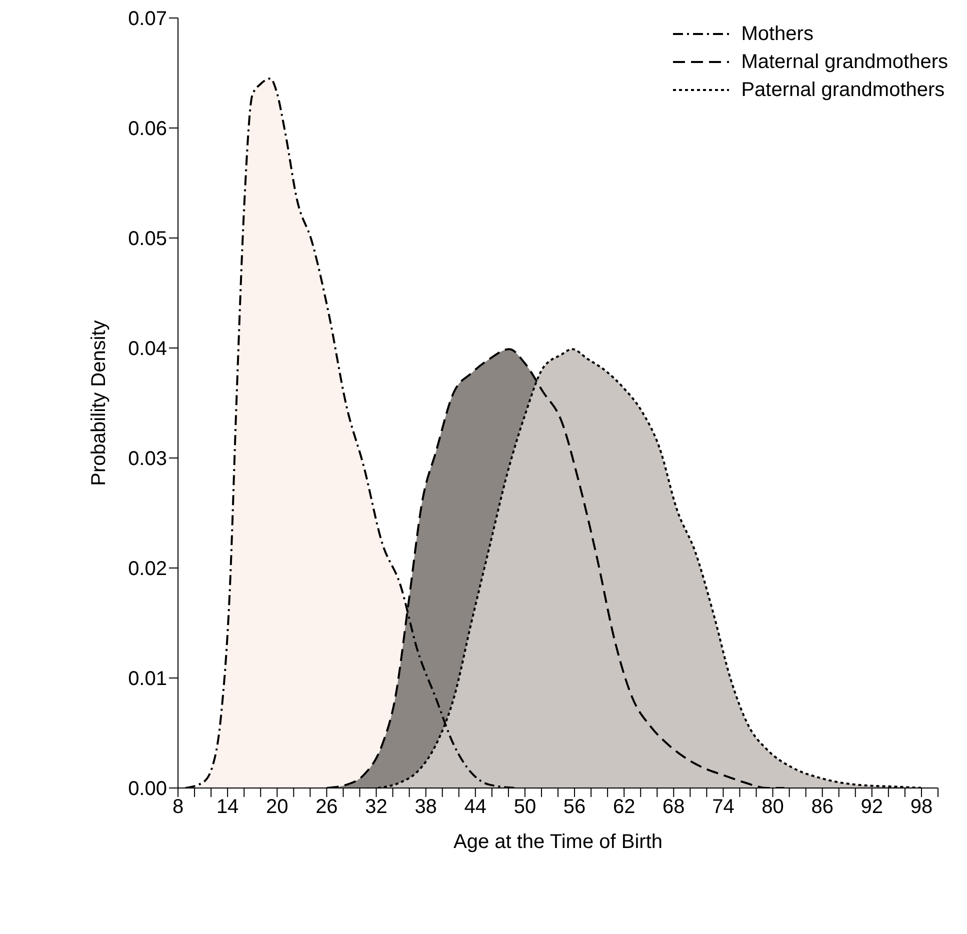 This screenshot has width=967, height=934. Describe the element at coordinates (872, 807) in the screenshot. I see `x-tick-label: 92` at that location.